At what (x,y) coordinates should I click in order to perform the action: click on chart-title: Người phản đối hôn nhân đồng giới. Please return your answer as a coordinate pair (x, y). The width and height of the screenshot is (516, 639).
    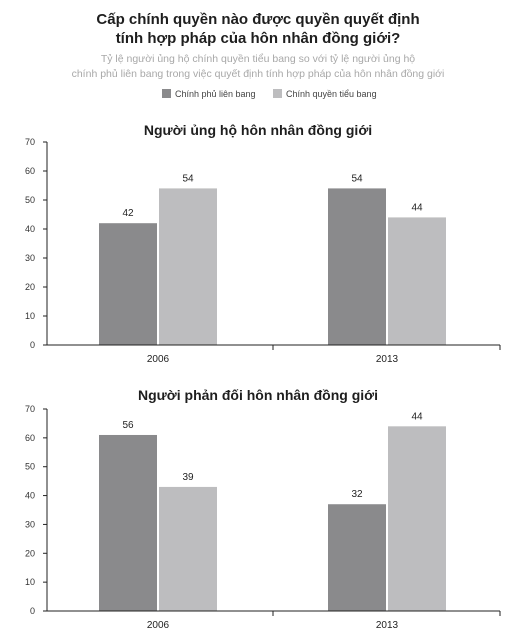
    Looking at the image, I should click on (258, 395).